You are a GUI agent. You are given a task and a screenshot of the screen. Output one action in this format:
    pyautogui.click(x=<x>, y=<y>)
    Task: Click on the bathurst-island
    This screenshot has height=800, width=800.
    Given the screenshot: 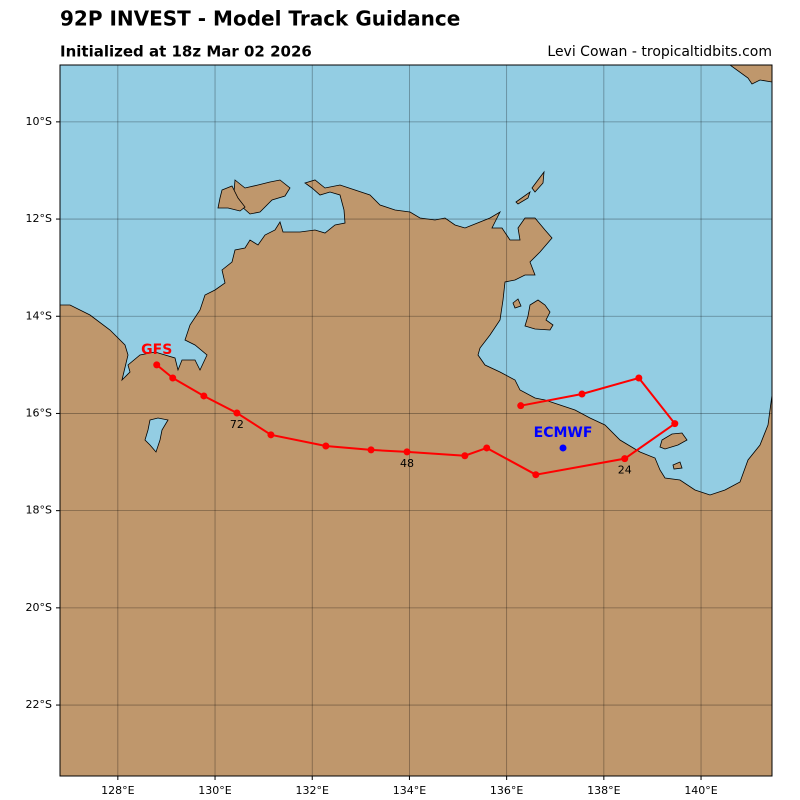 What is the action you would take?
    pyautogui.click(x=231, y=198)
    